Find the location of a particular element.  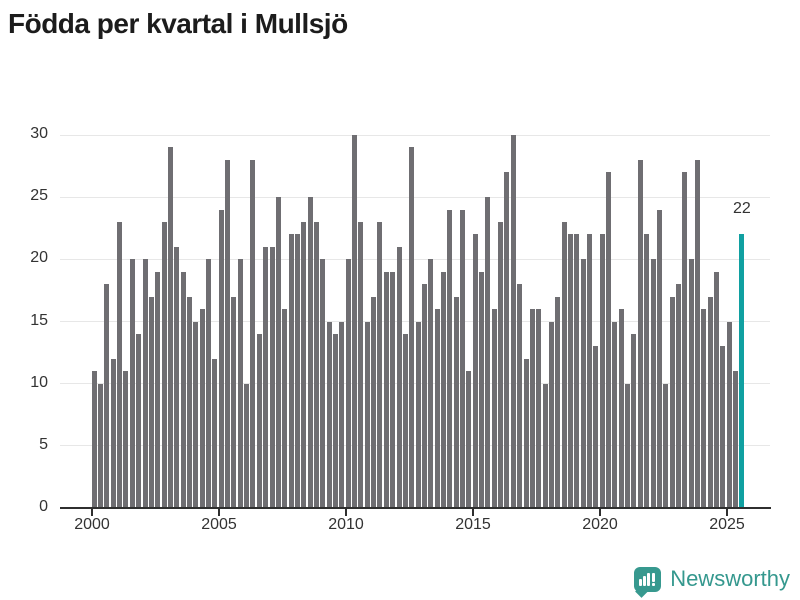

x-axis-label-2010: 2010 is located at coordinates (346, 524).